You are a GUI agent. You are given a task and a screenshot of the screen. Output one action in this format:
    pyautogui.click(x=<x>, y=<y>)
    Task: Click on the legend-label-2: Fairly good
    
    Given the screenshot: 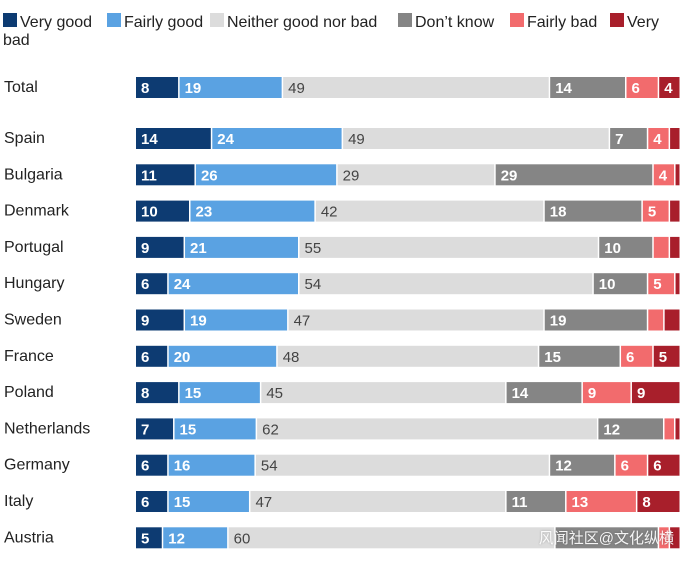 What is the action you would take?
    pyautogui.click(x=163, y=22)
    